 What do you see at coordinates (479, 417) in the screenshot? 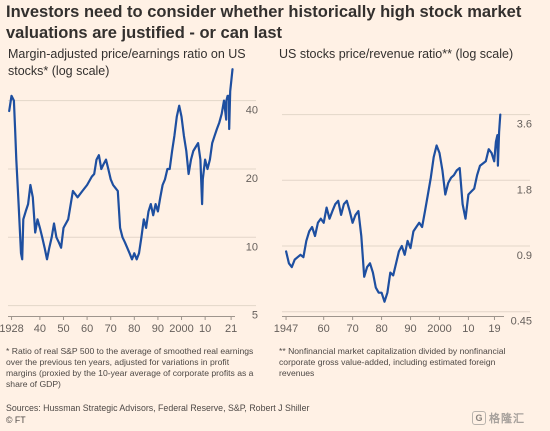
I see `gelonghui-logo-icon: G` at bounding box center [479, 417].